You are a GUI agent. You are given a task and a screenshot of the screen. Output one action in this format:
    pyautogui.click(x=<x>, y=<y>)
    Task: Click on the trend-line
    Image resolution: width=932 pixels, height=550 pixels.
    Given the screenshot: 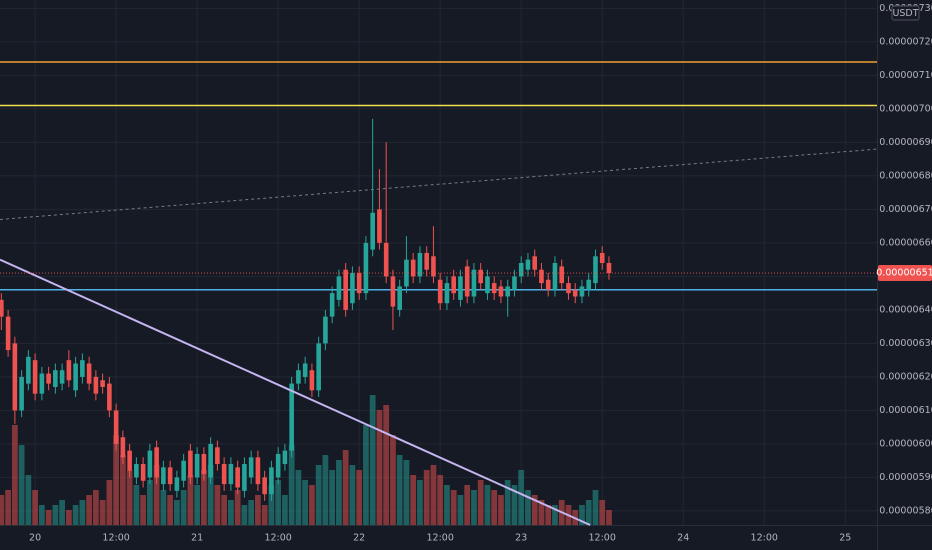 What is the action you would take?
    pyautogui.click(x=439, y=184)
    